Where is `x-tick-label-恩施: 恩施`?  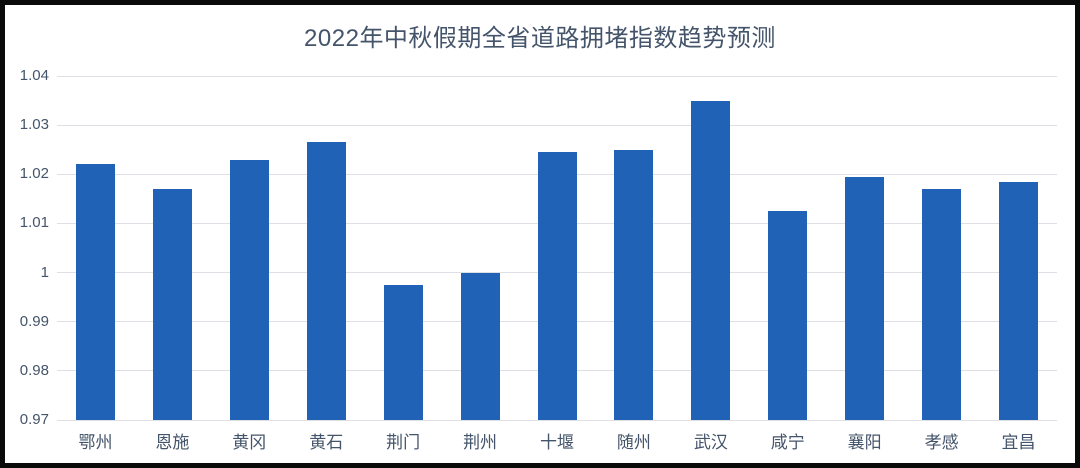
x-tick-label-恩施: 恩施 is located at coordinates (172, 442).